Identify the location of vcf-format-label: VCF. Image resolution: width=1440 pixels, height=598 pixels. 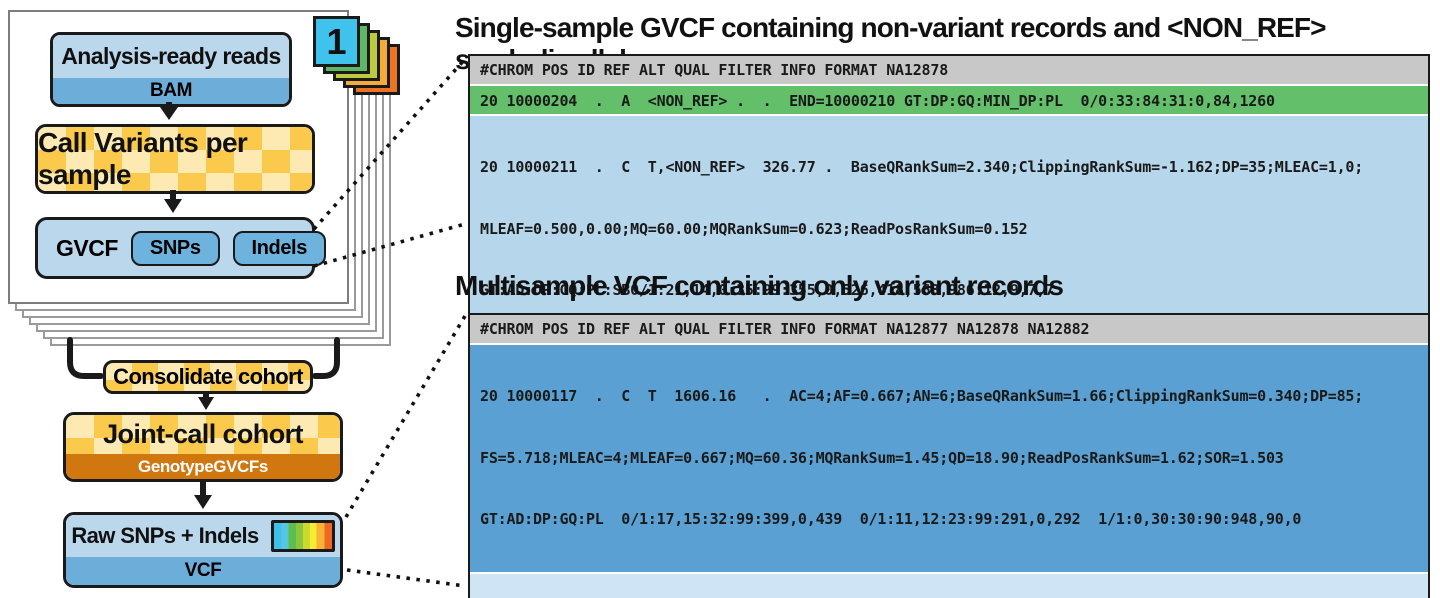
(203, 571).